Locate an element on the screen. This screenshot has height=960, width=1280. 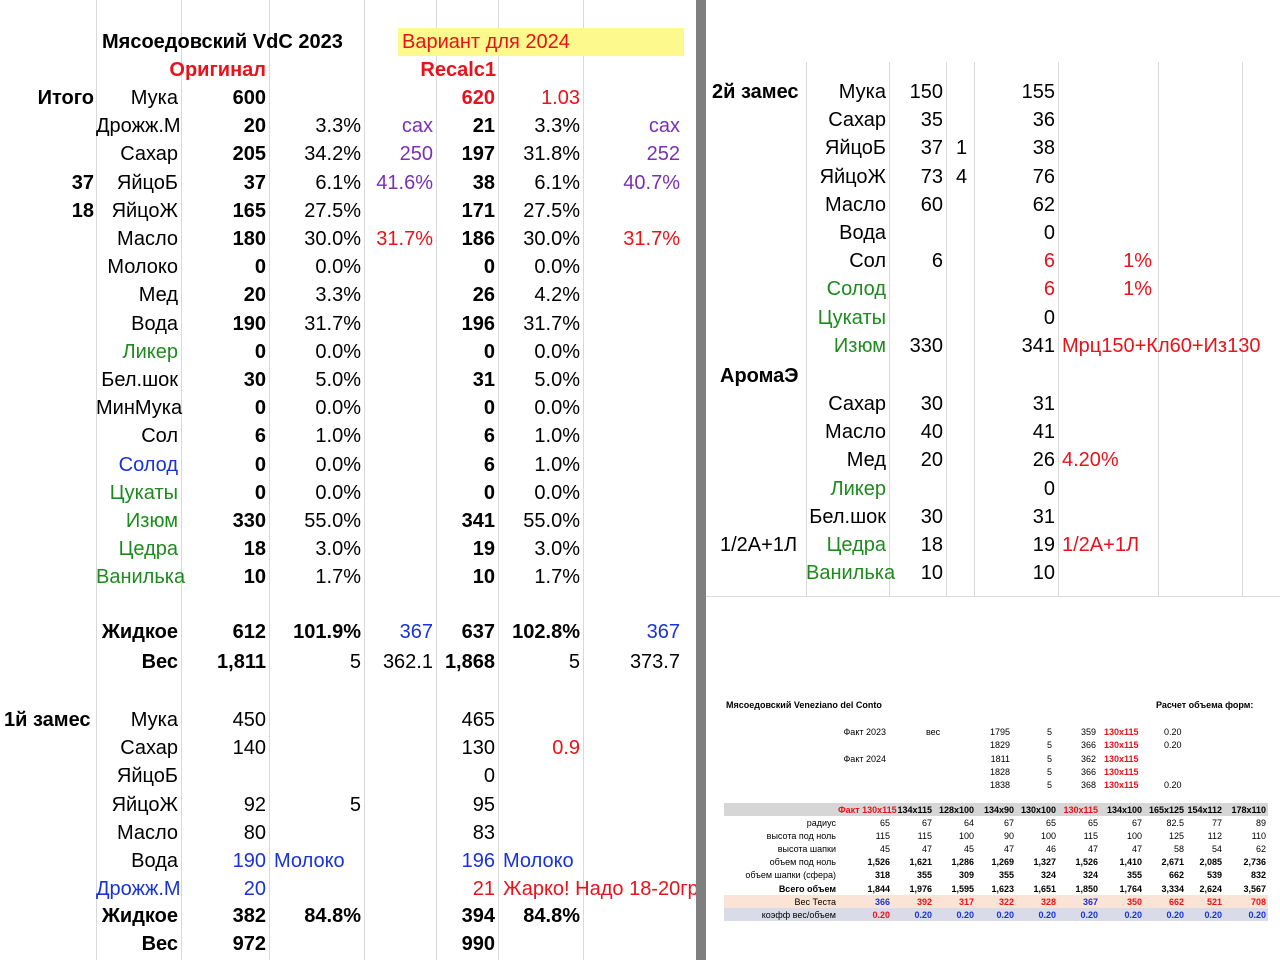
recalc-pct: 0.0% is located at coordinates (557, 408).